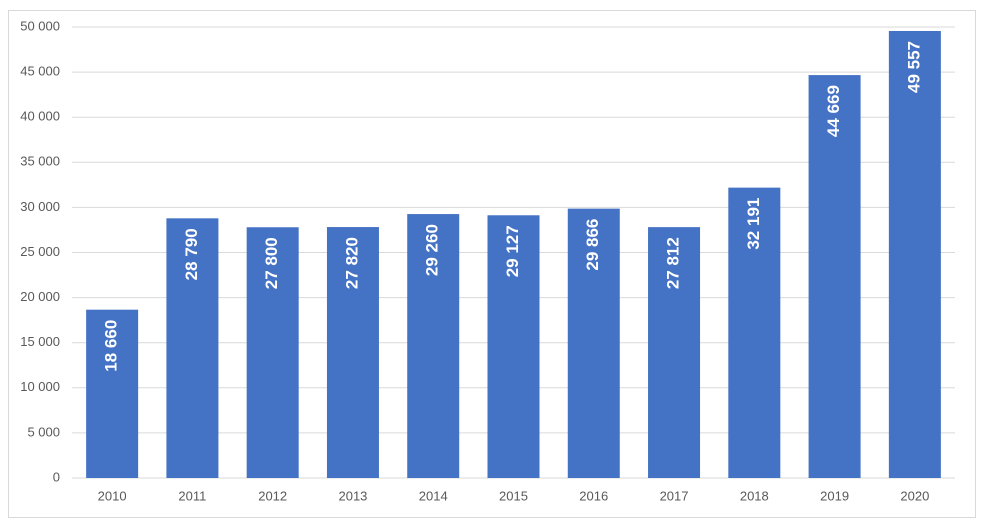  I want to click on value-label: 27 800, so click(271, 263).